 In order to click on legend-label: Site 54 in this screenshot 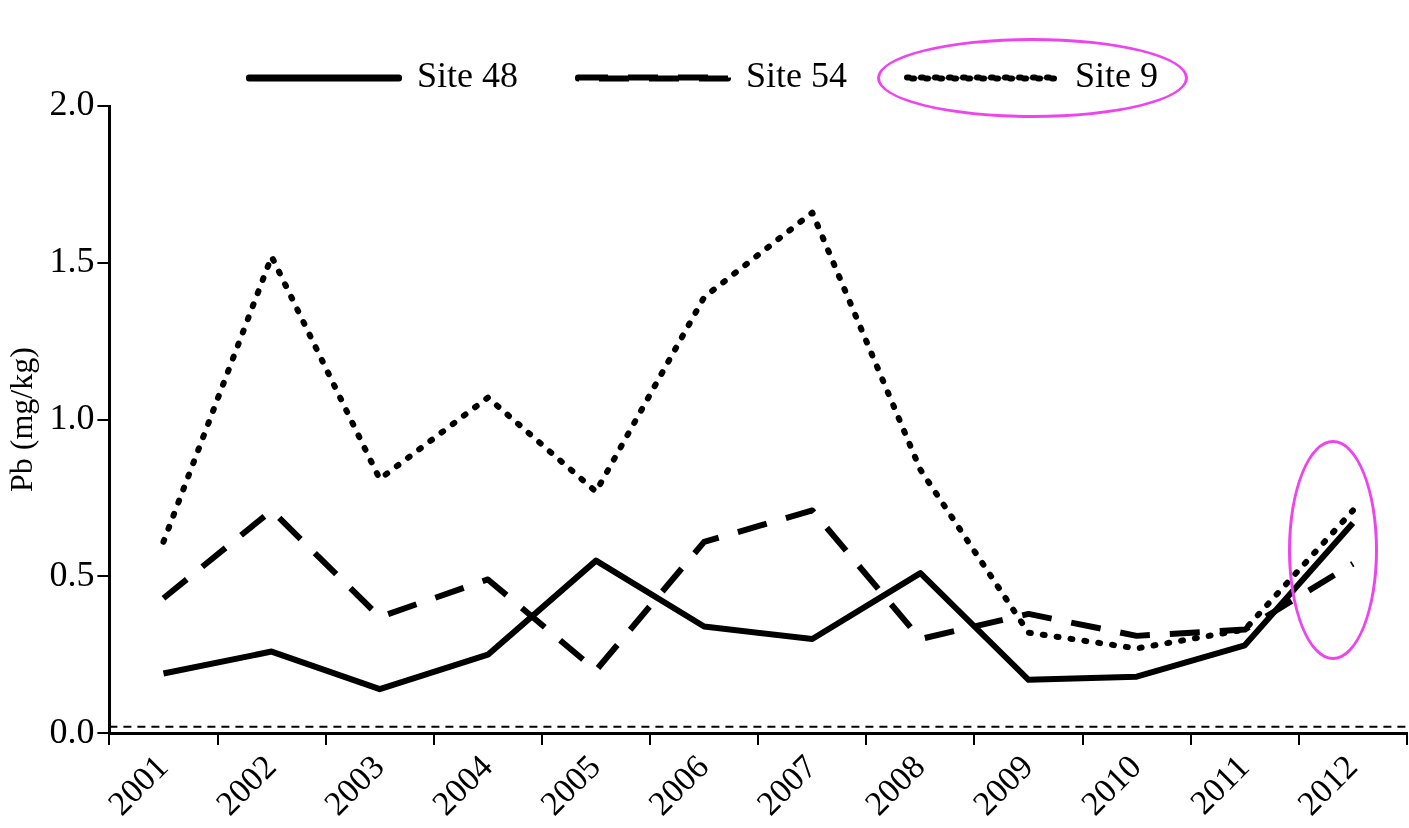, I will do `click(797, 75)`.